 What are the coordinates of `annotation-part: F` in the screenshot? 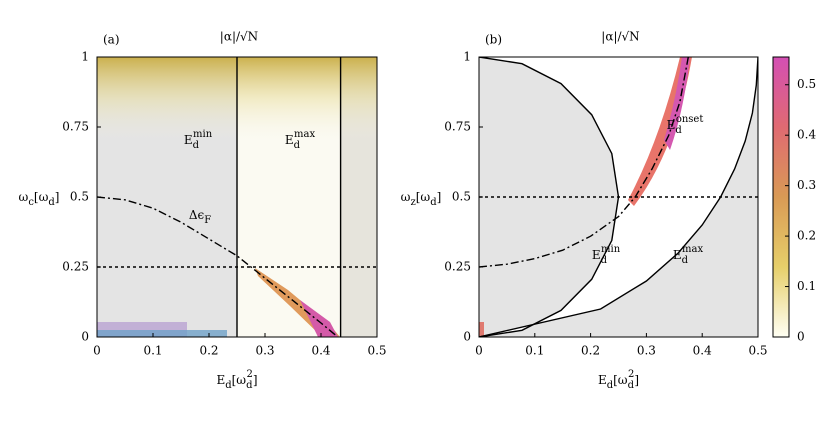 It's located at (207, 220).